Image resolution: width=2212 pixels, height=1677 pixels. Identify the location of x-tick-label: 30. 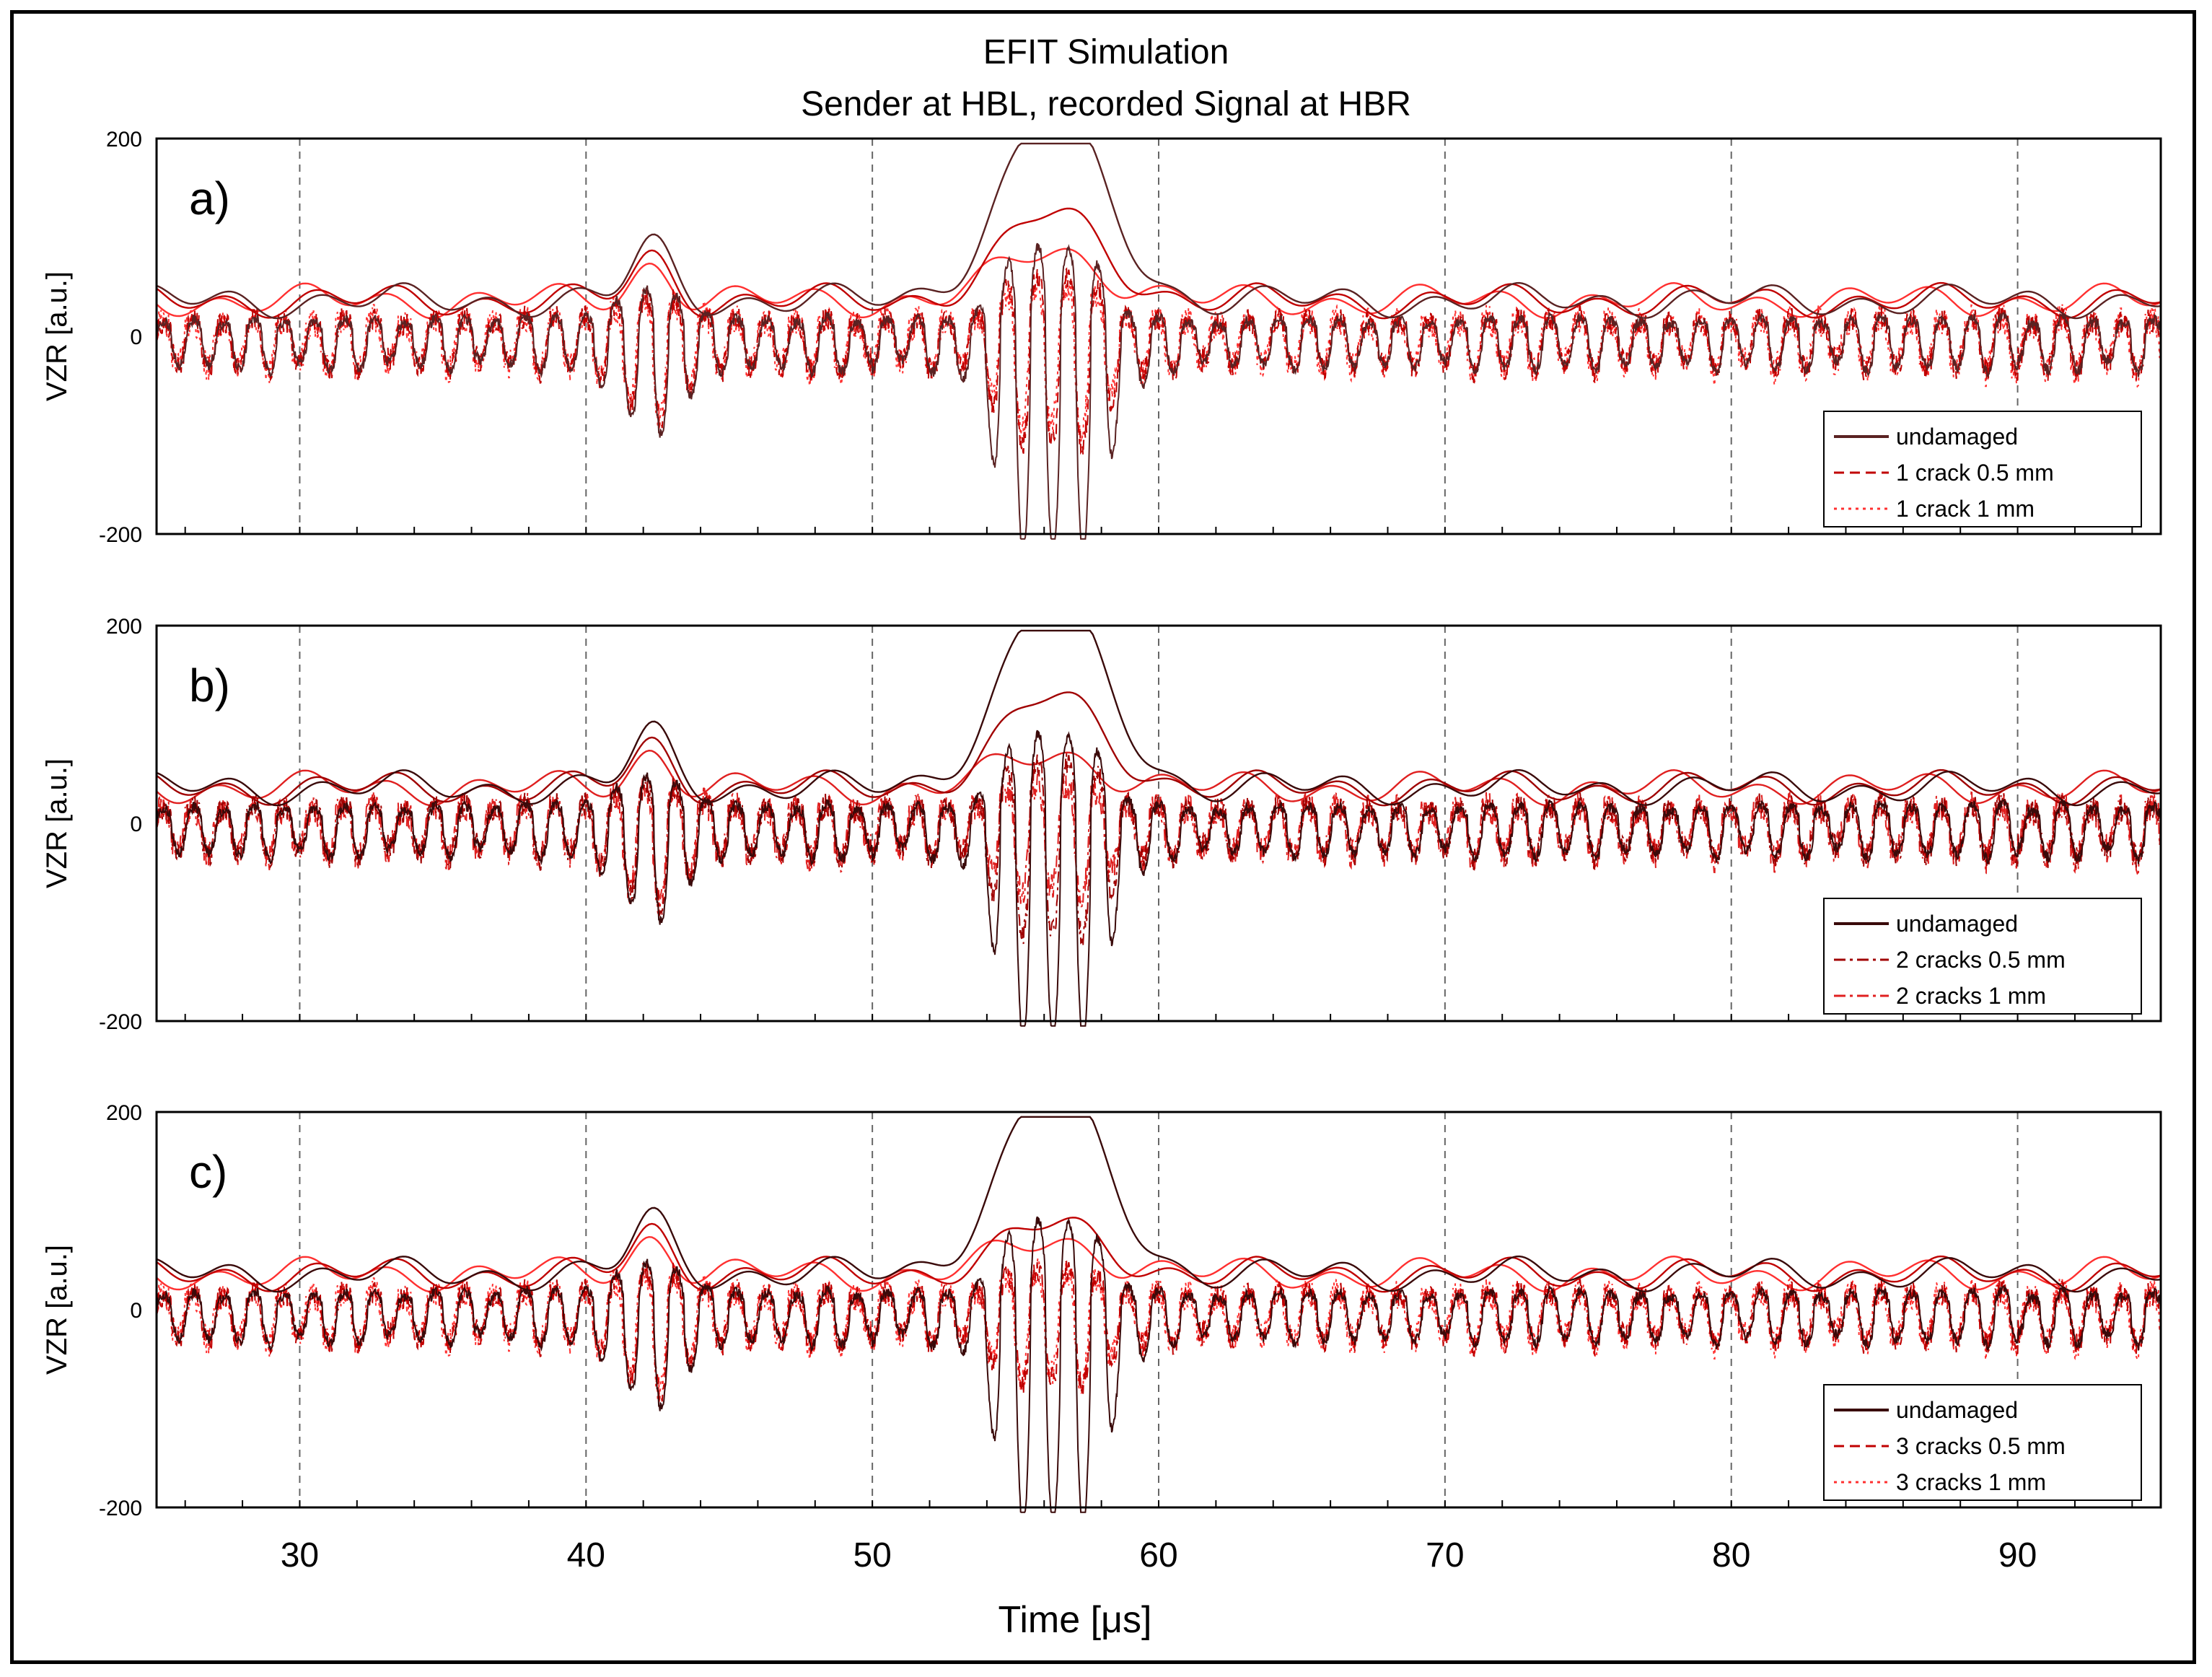
(300, 1555).